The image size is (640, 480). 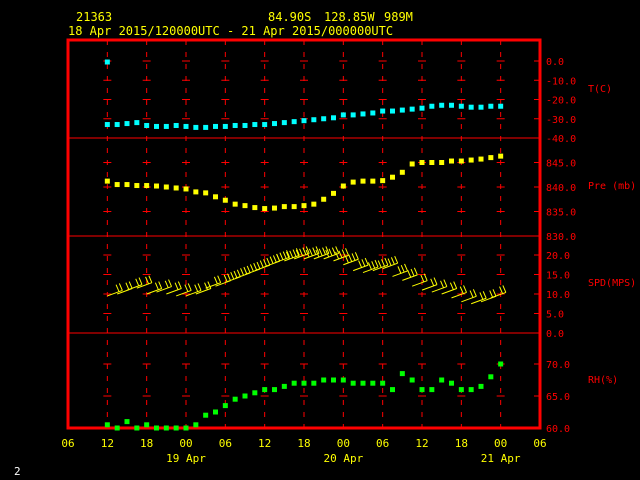 What do you see at coordinates (561, 213) in the screenshot?
I see `y-tick-label: 835.0` at bounding box center [561, 213].